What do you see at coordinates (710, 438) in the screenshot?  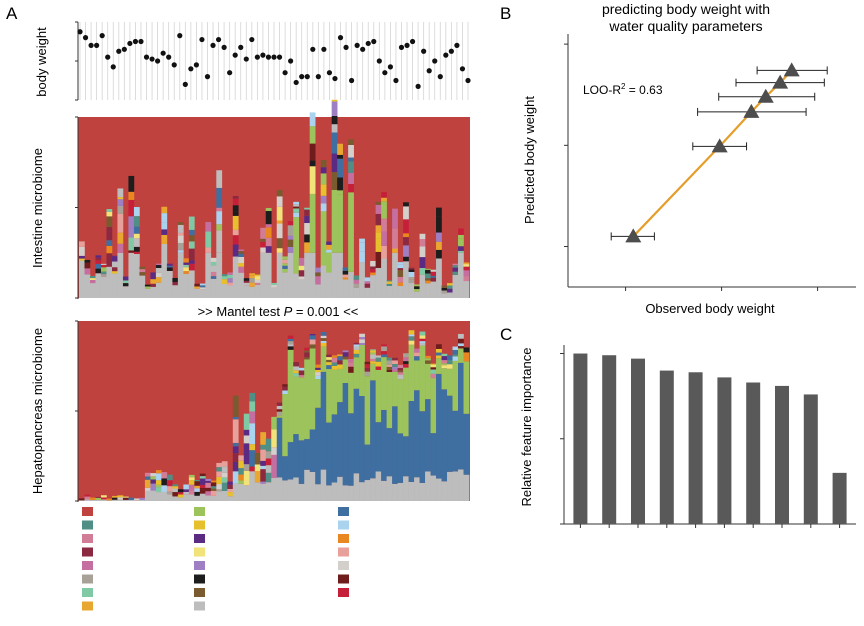 I see `importance-bars` at bounding box center [710, 438].